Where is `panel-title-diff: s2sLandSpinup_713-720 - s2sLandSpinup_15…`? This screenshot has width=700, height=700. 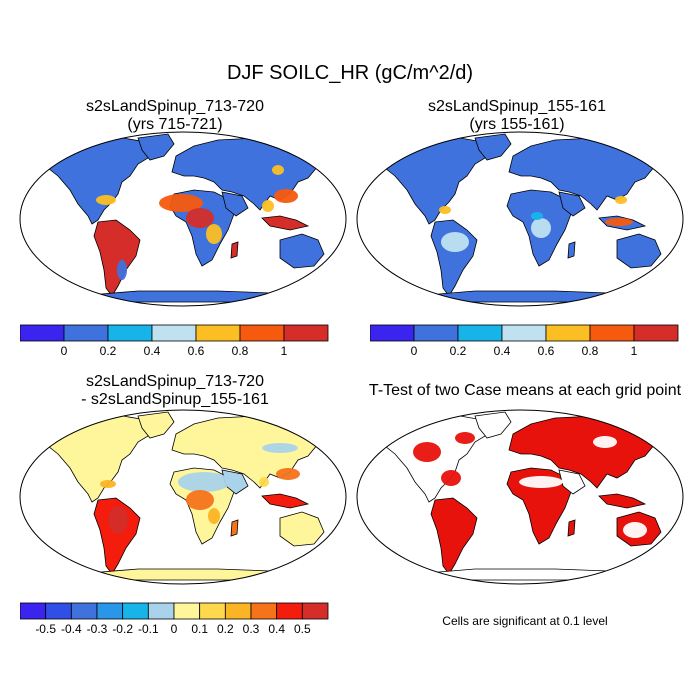 panel-title-diff: s2sLandSpinup_713-720 - s2sLandSpinup_15… is located at coordinates (175, 391).